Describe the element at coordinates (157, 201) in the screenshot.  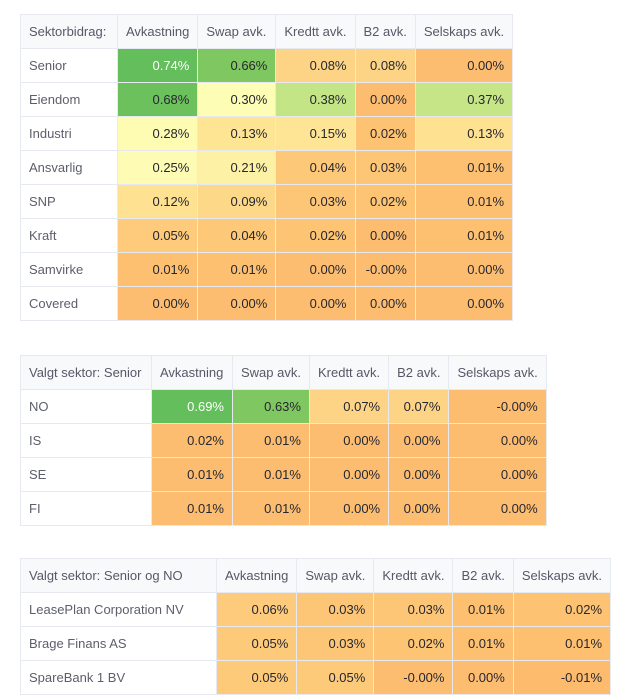
I see `value-cell: 0.12%` at that location.